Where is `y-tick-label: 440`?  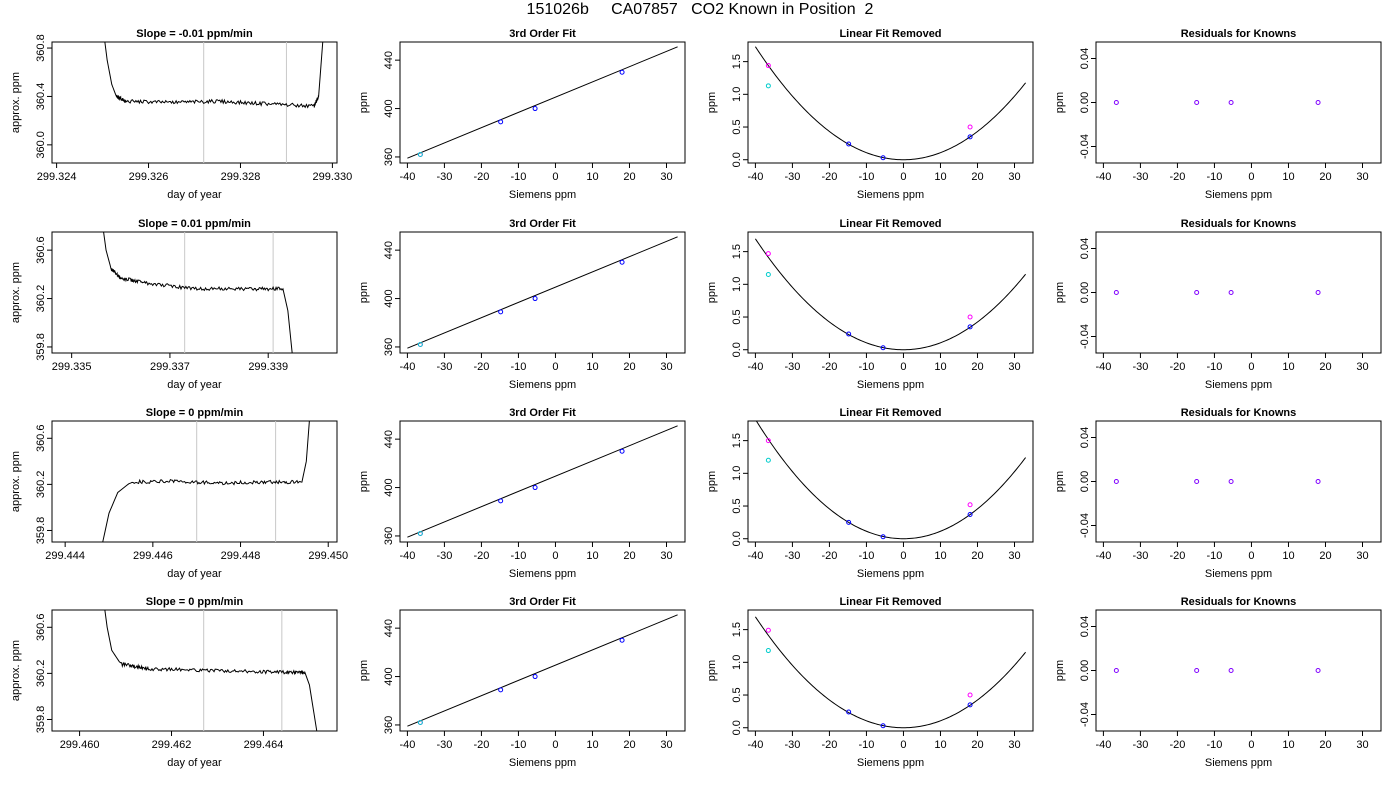
y-tick-label: 440 is located at coordinates (389, 439).